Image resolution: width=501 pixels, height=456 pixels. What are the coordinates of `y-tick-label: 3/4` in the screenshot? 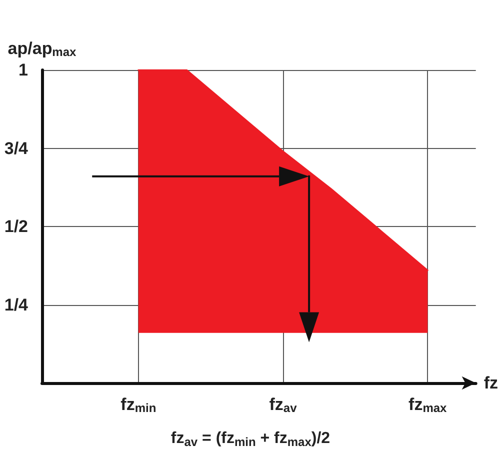 It's located at (16, 148).